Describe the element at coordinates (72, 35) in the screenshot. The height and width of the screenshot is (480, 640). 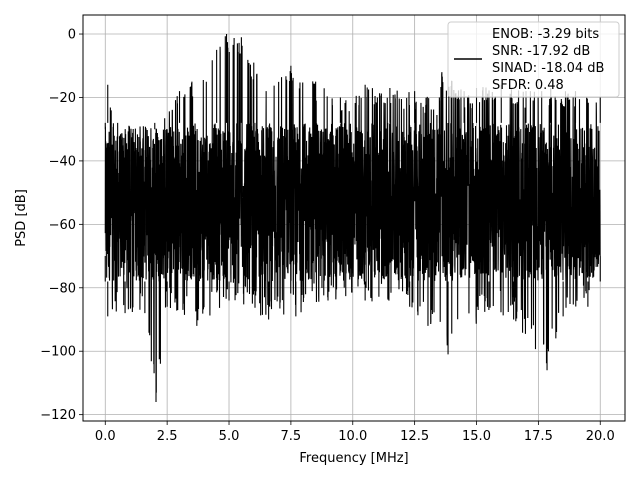
I see `y-tick-label: 0` at that location.